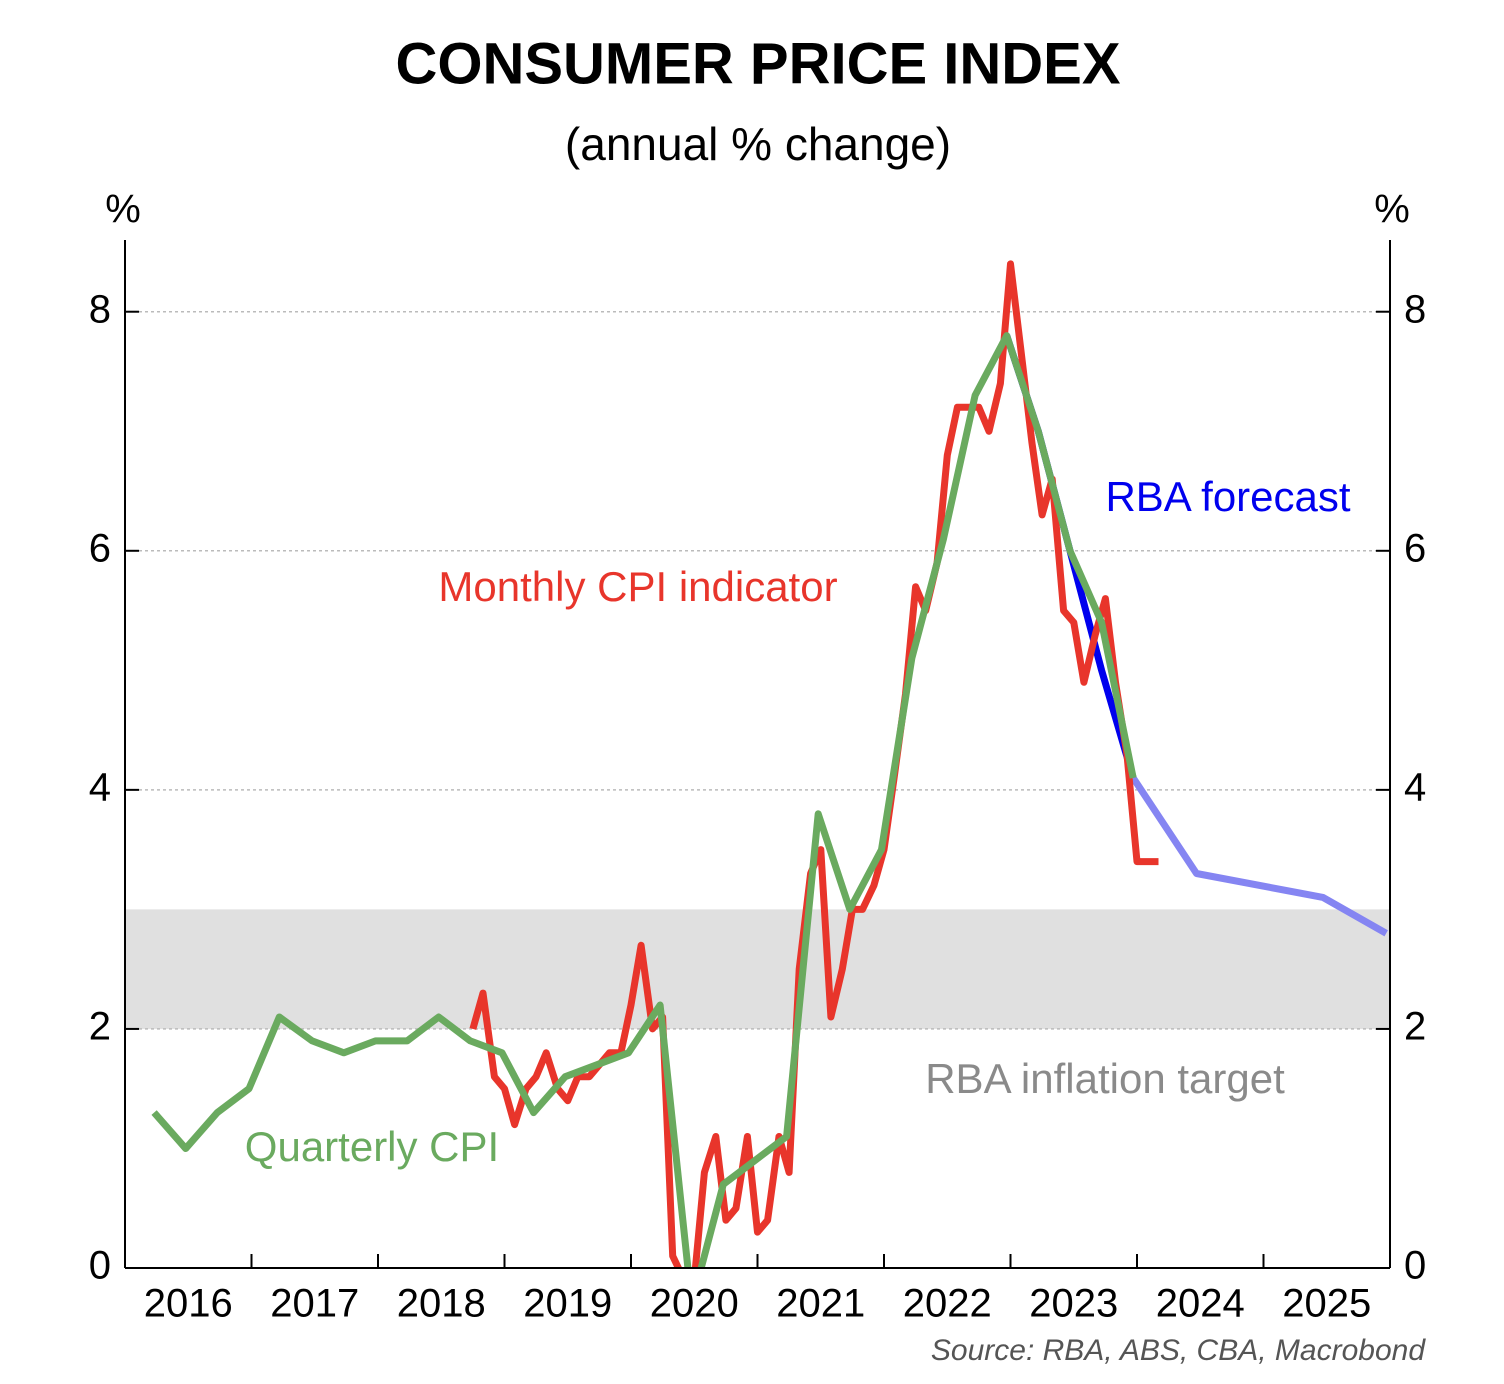  What do you see at coordinates (441, 1304) in the screenshot?
I see `x-tick-label: 2018` at bounding box center [441, 1304].